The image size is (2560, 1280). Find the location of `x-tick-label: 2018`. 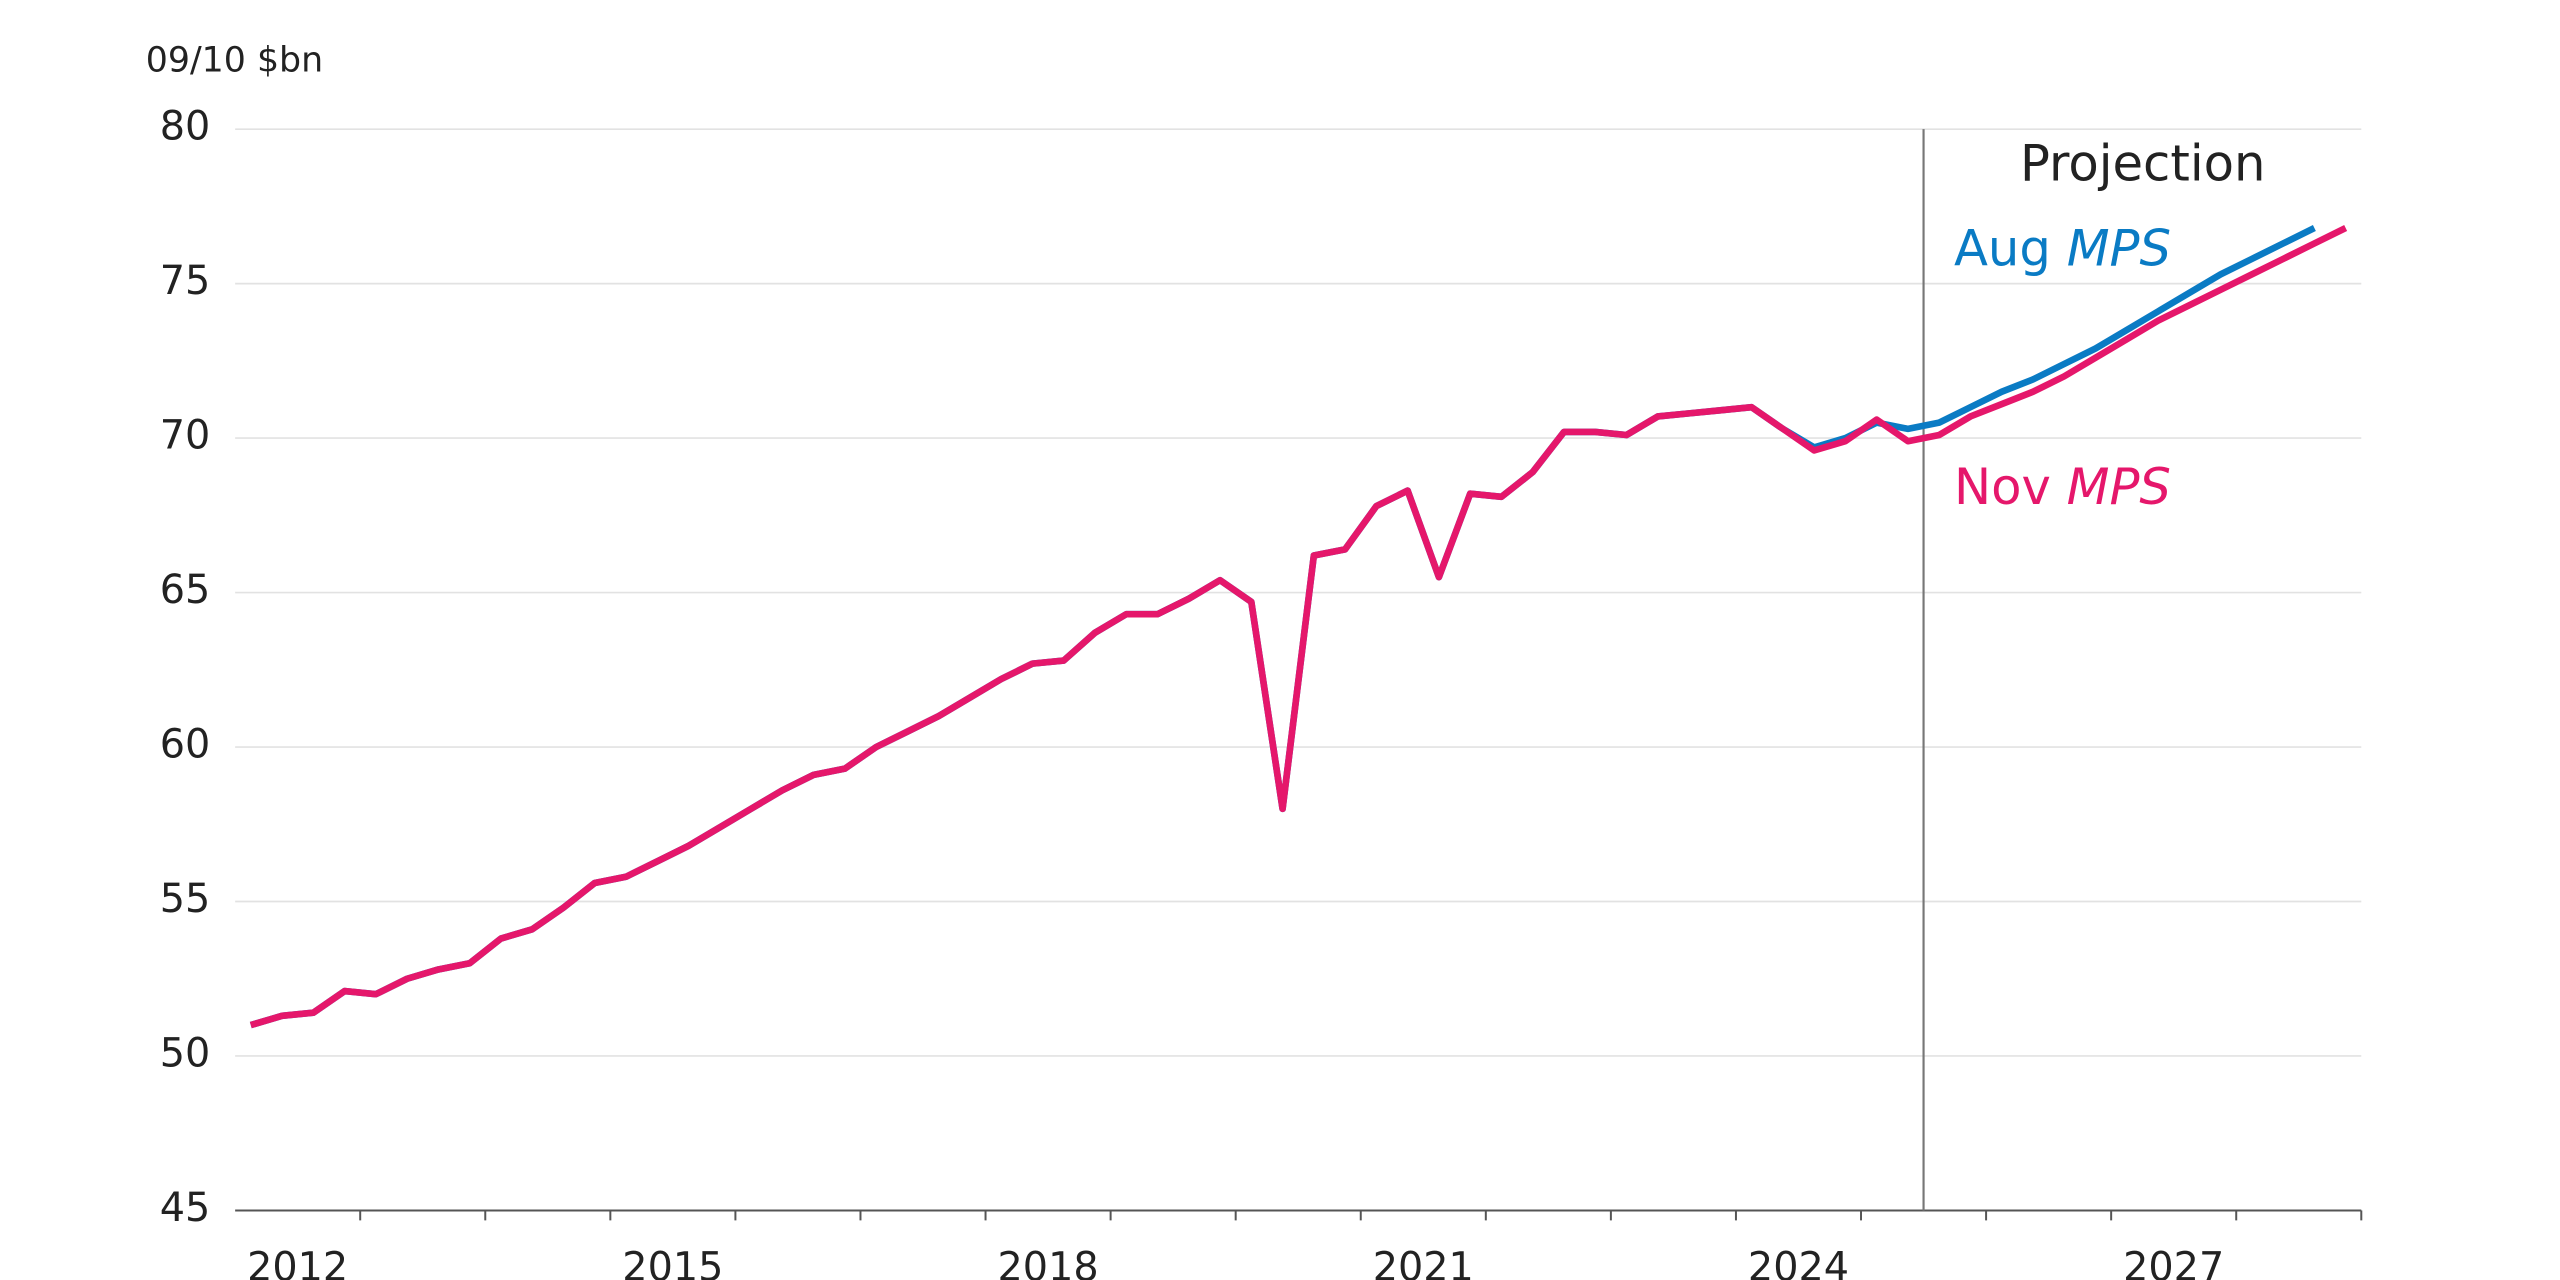

x-tick-label: 2018 is located at coordinates (1048, 1262).